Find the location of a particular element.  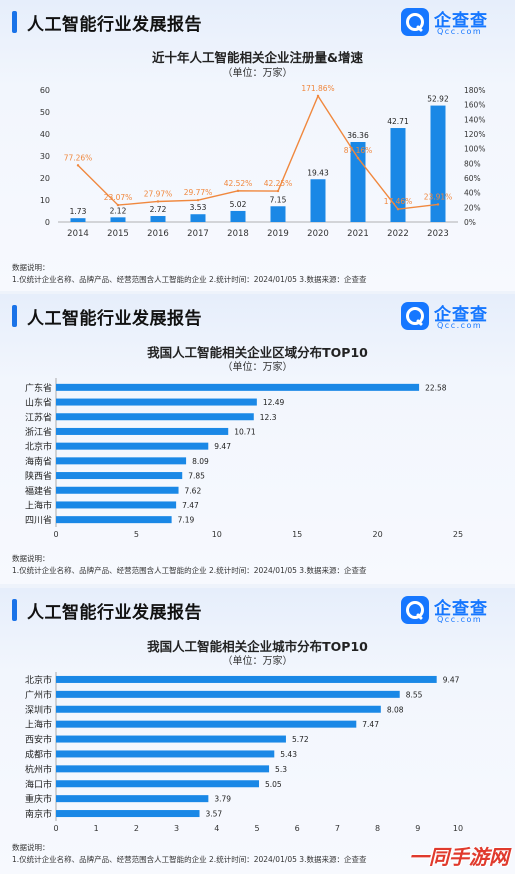

category-label: 北京市 is located at coordinates (38, 447).